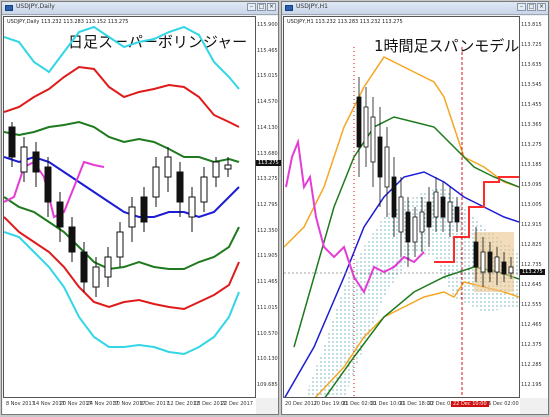 The width and height of the screenshot is (550, 417). Describe the element at coordinates (122, 187) in the screenshot. I see `bollinger-mid-line` at that location.